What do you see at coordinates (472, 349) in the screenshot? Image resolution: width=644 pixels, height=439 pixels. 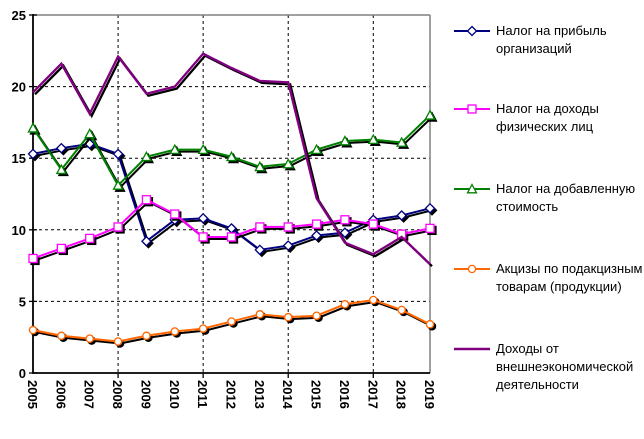 I see `legend-sample-line-icon` at bounding box center [472, 349].